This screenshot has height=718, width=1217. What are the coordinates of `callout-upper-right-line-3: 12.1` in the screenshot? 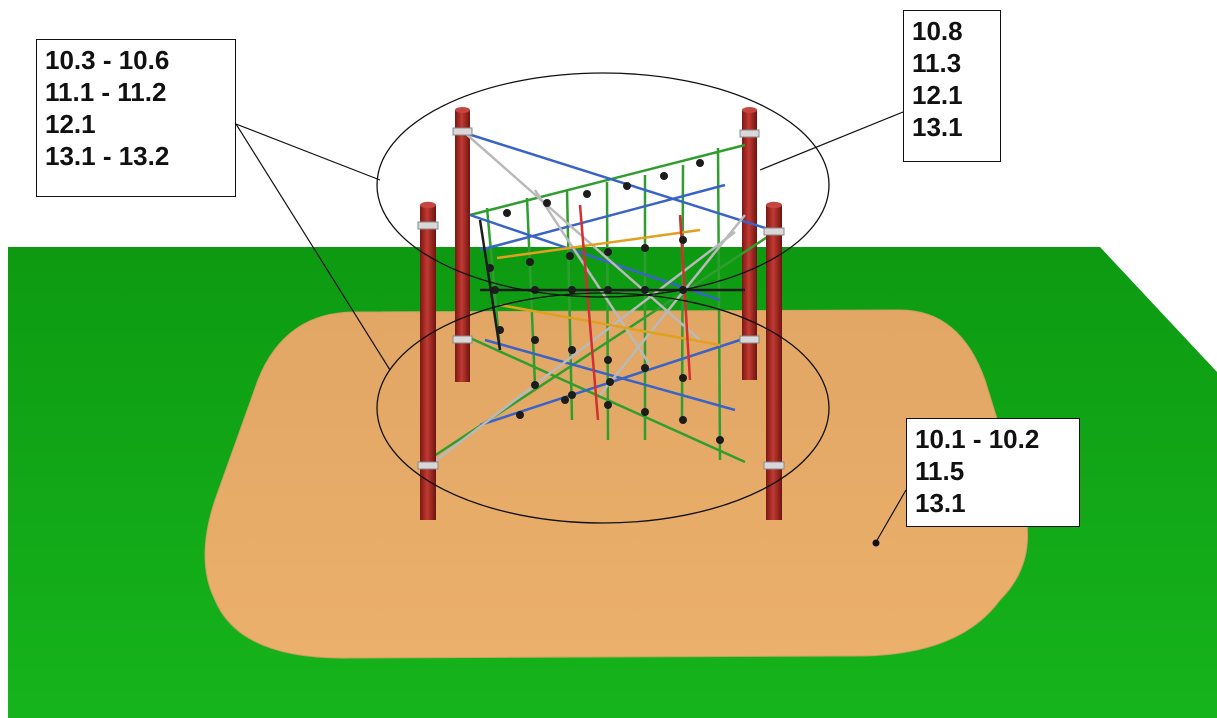 It's located at (937, 95).